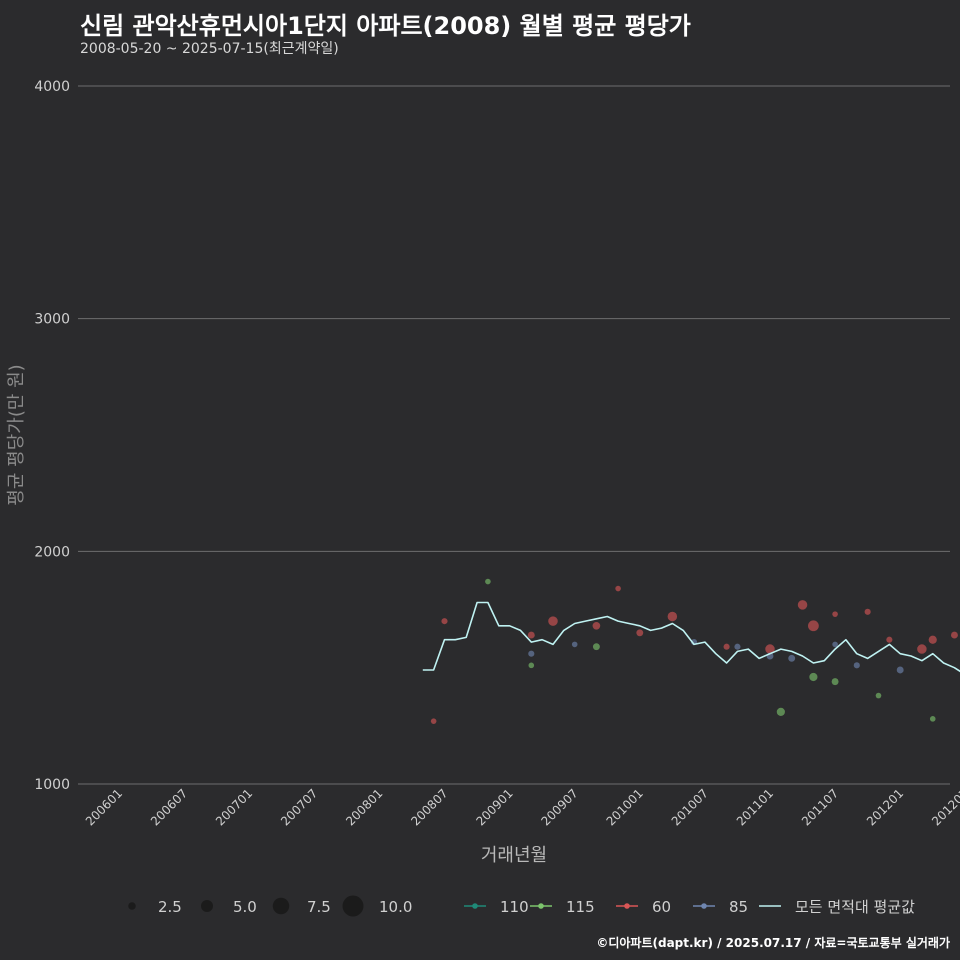  Describe the element at coordinates (385, 26) in the screenshot. I see `chart-title: 신림 관악산휴먼시아1단지 아파트(2008) 월별 평균 평당가` at that location.